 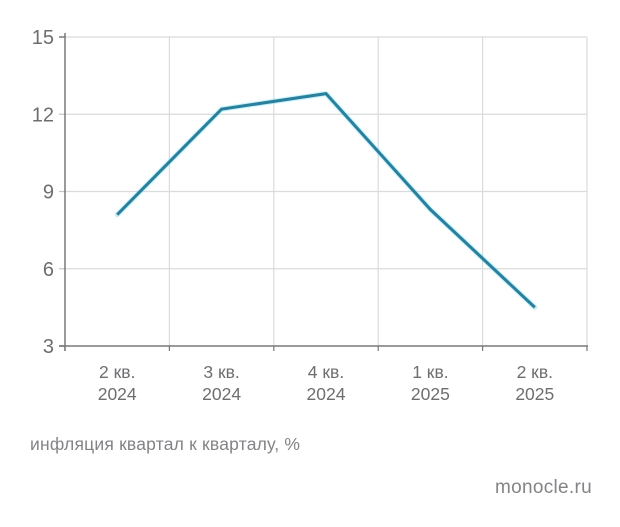 What do you see at coordinates (43, 115) in the screenshot?
I see `y-tick-label: 12` at bounding box center [43, 115].